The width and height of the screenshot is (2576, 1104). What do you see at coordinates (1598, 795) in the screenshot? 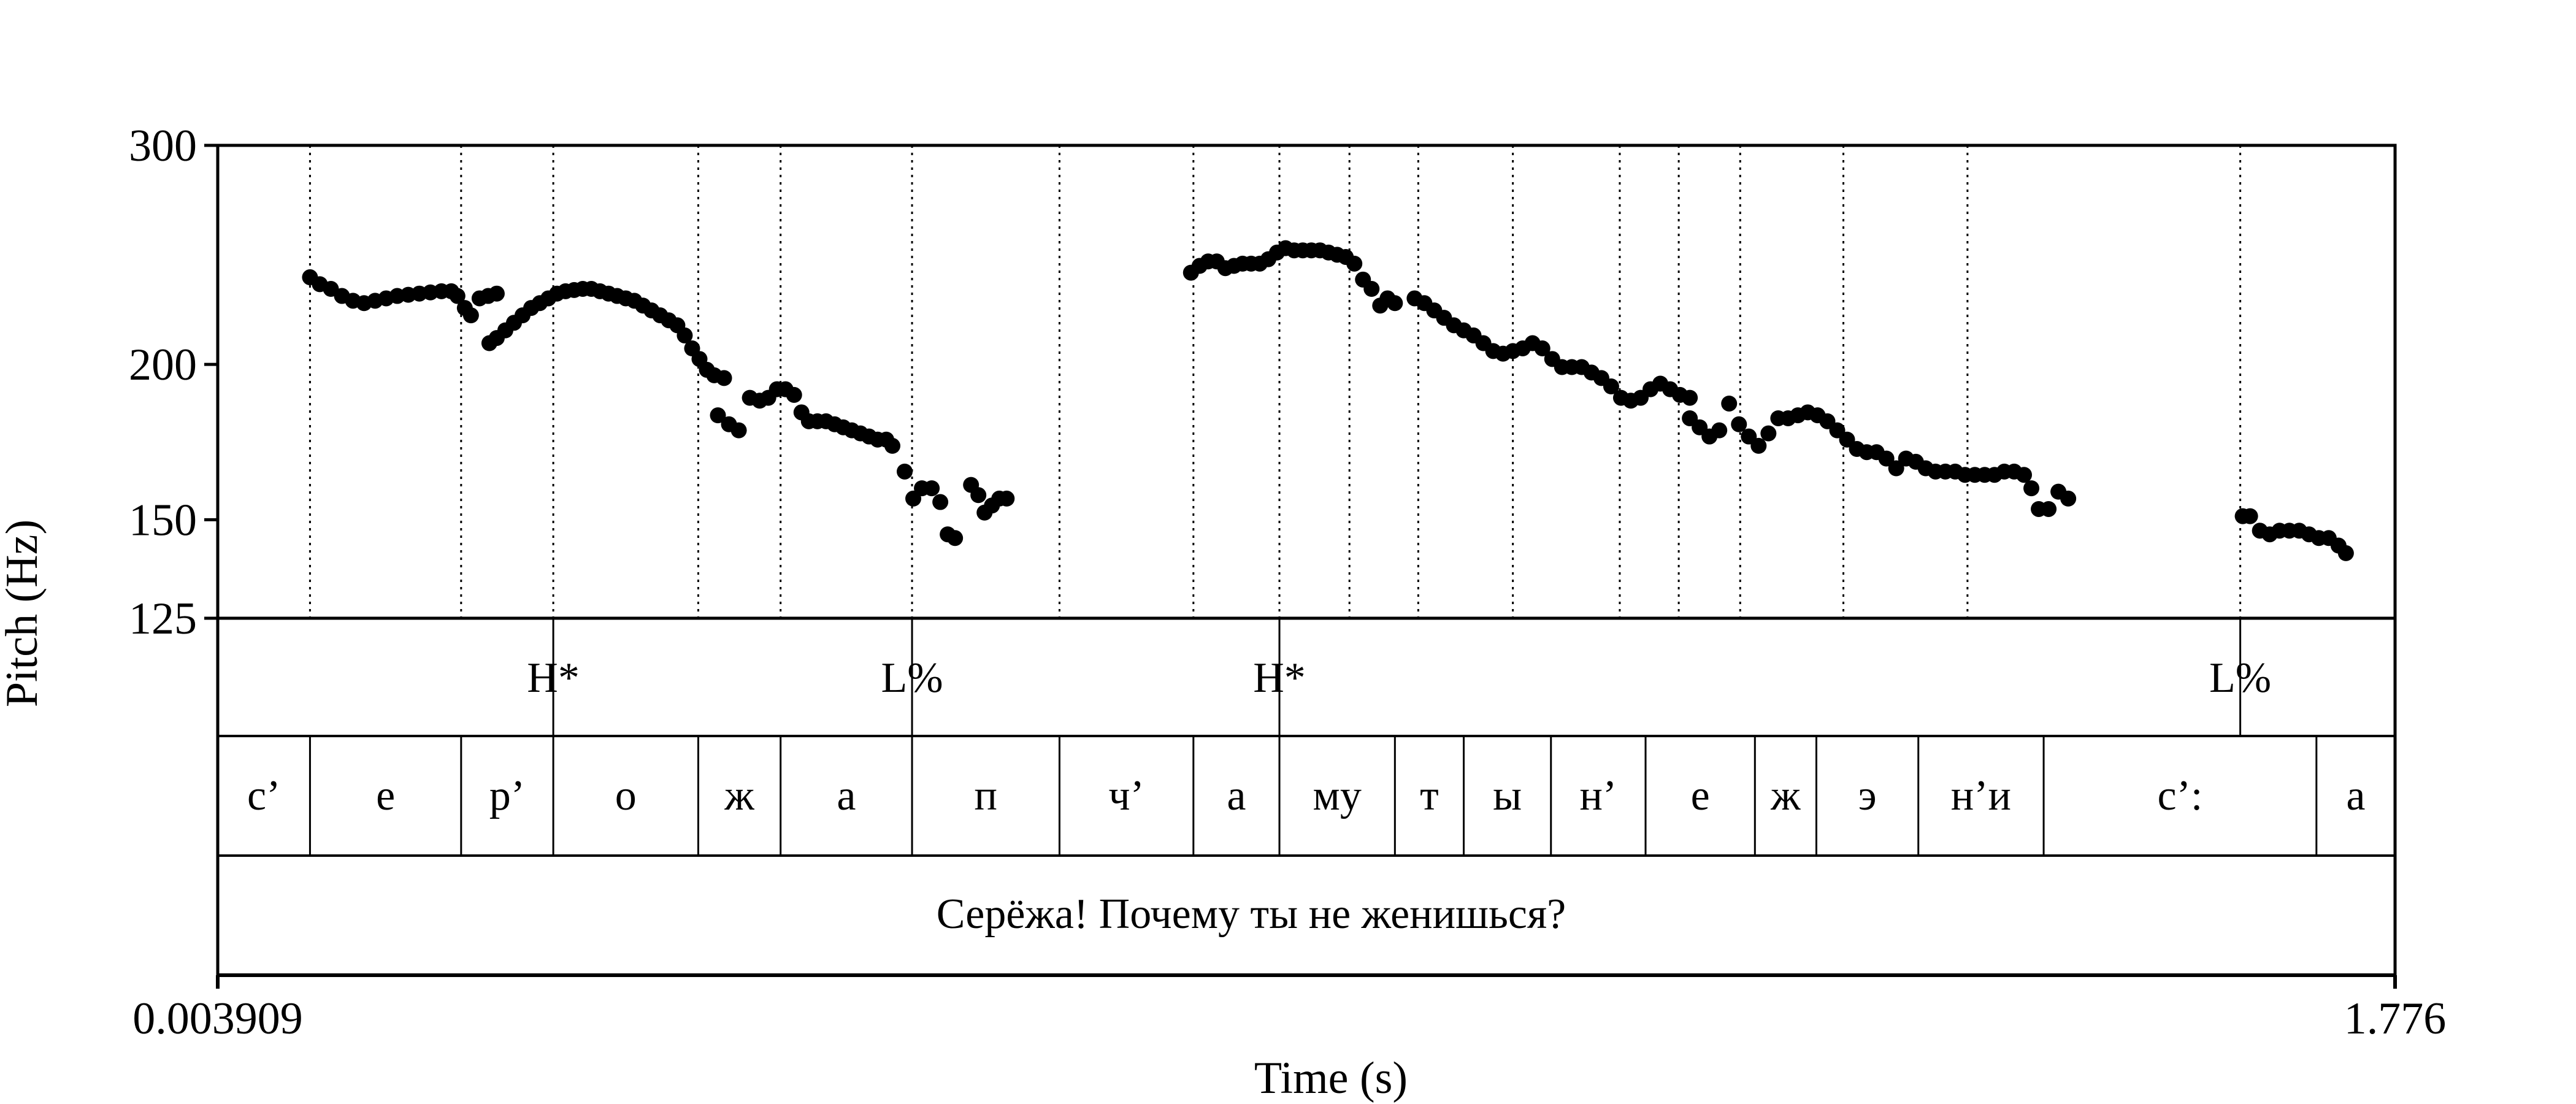
I see `segment-label: н’` at bounding box center [1598, 795].